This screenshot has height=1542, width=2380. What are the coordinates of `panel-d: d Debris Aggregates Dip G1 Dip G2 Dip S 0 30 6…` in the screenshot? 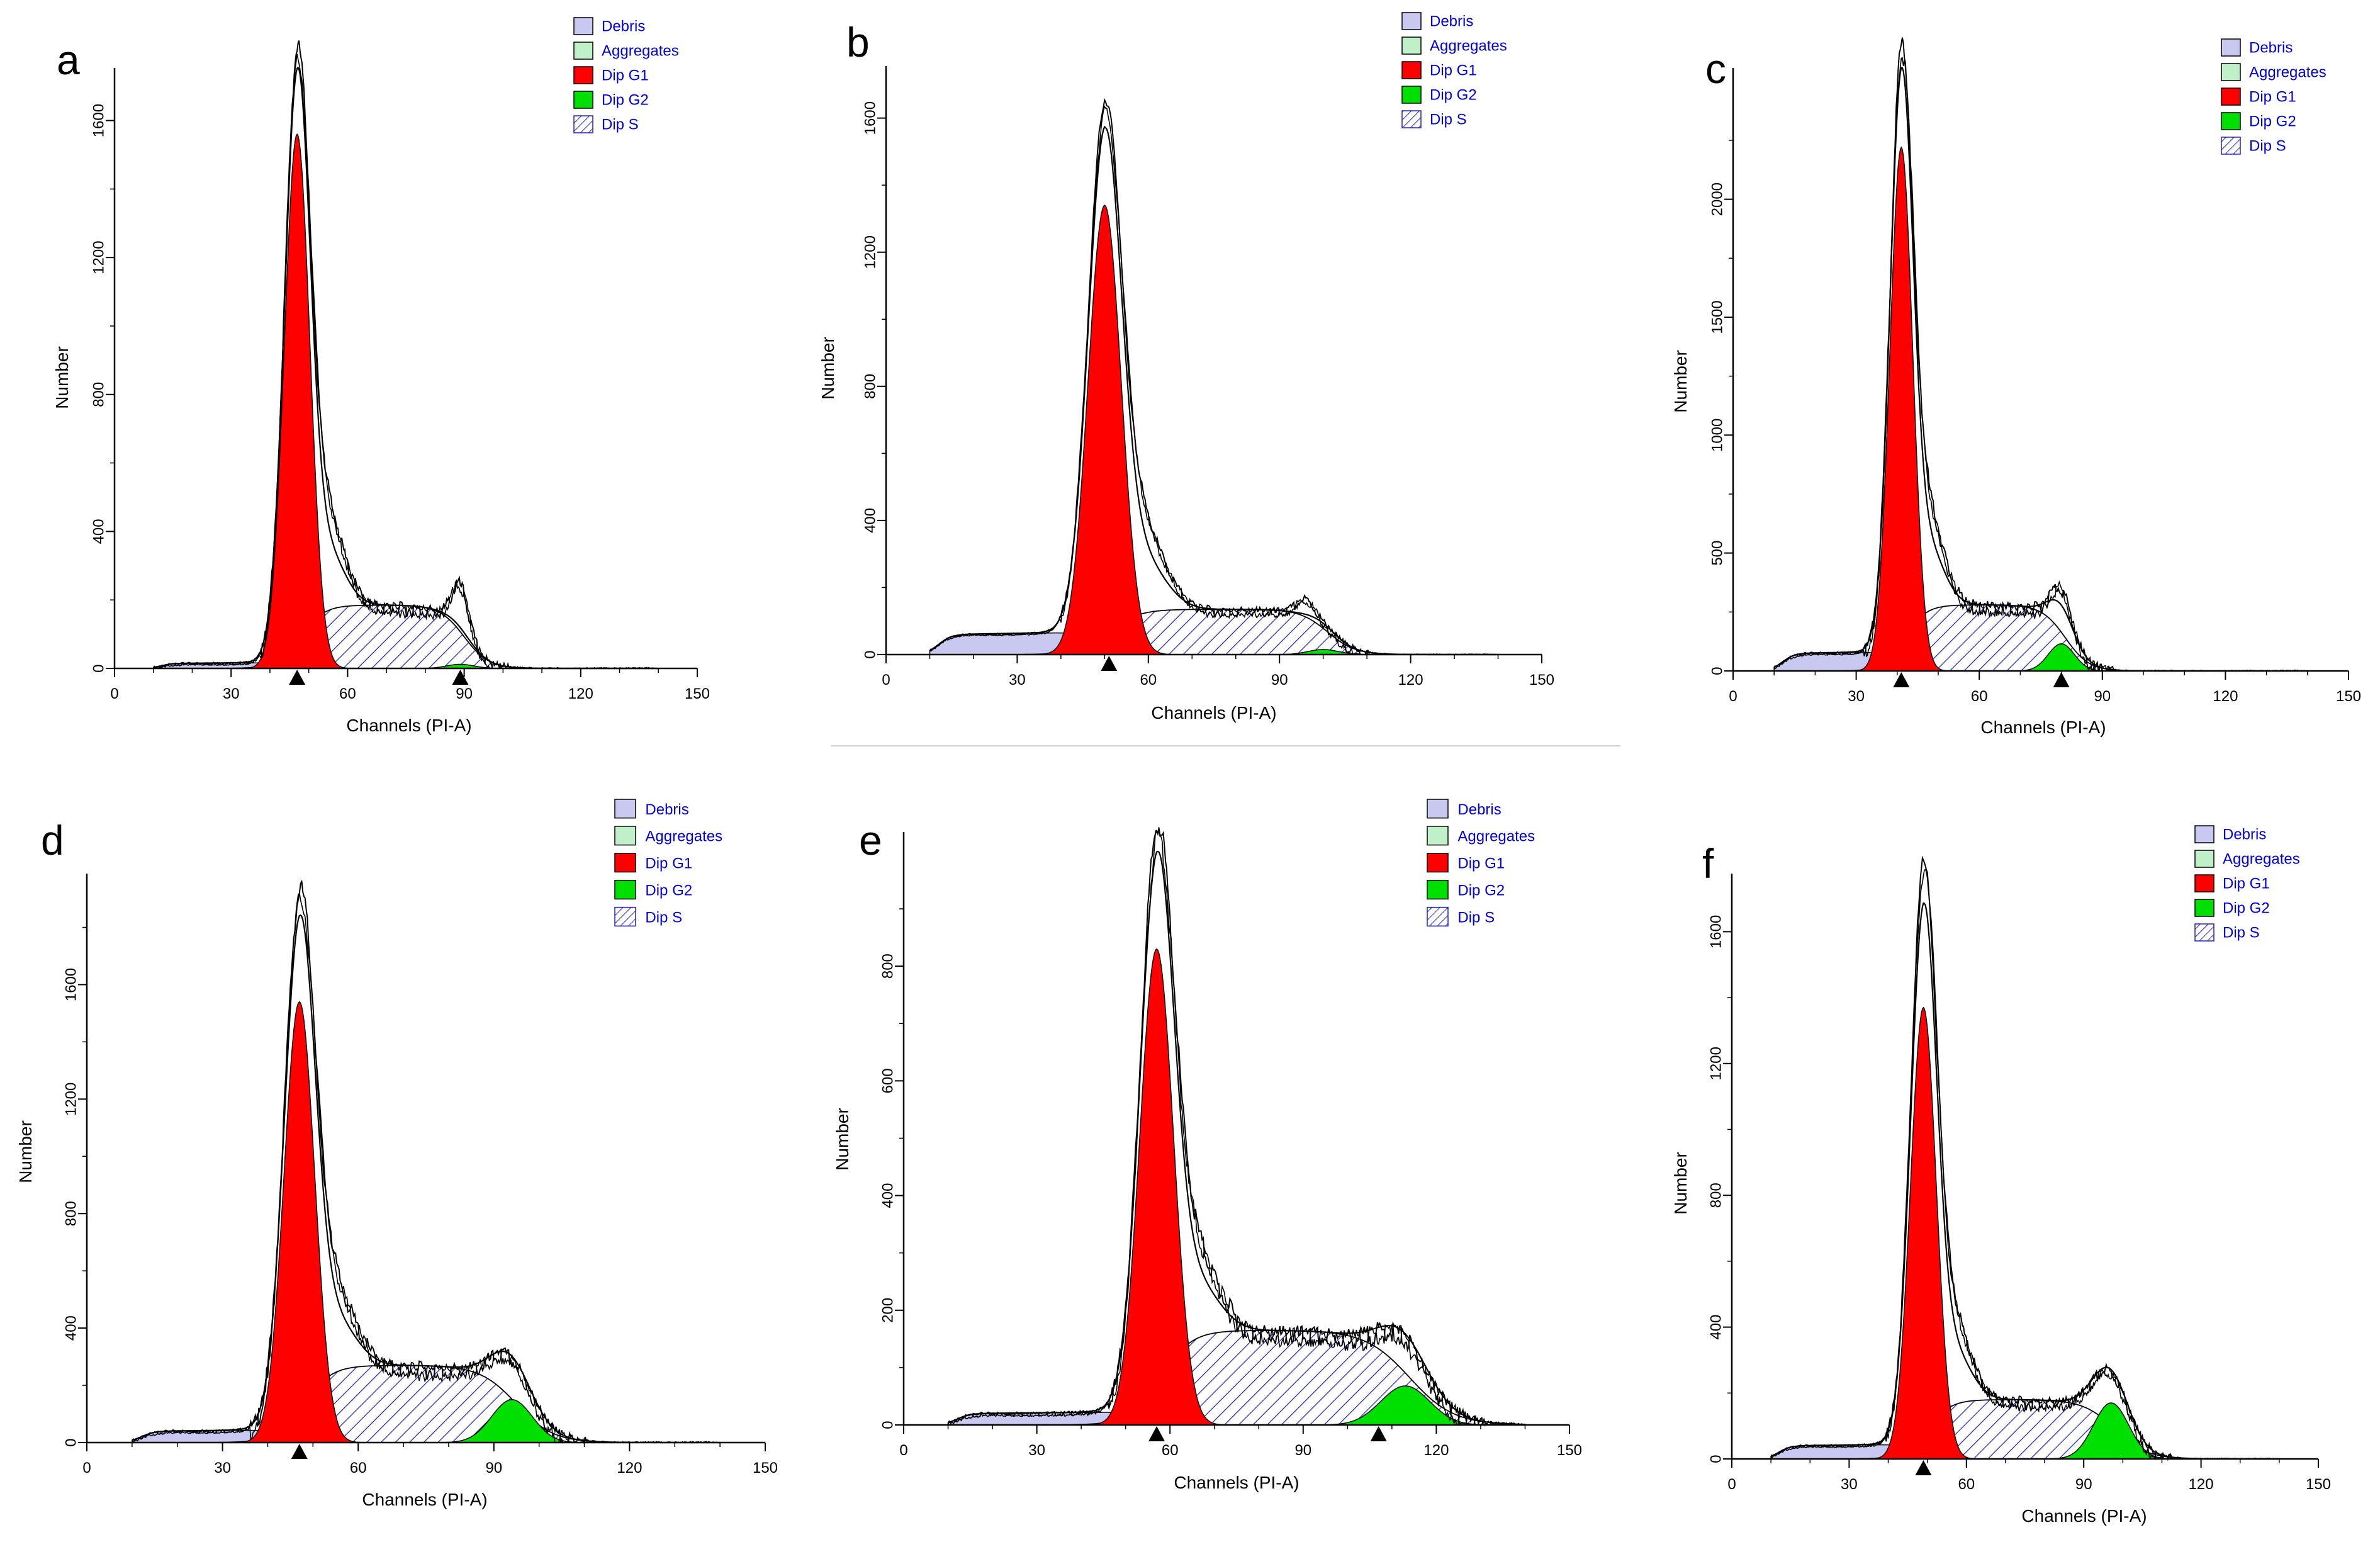 It's located at (397, 1154).